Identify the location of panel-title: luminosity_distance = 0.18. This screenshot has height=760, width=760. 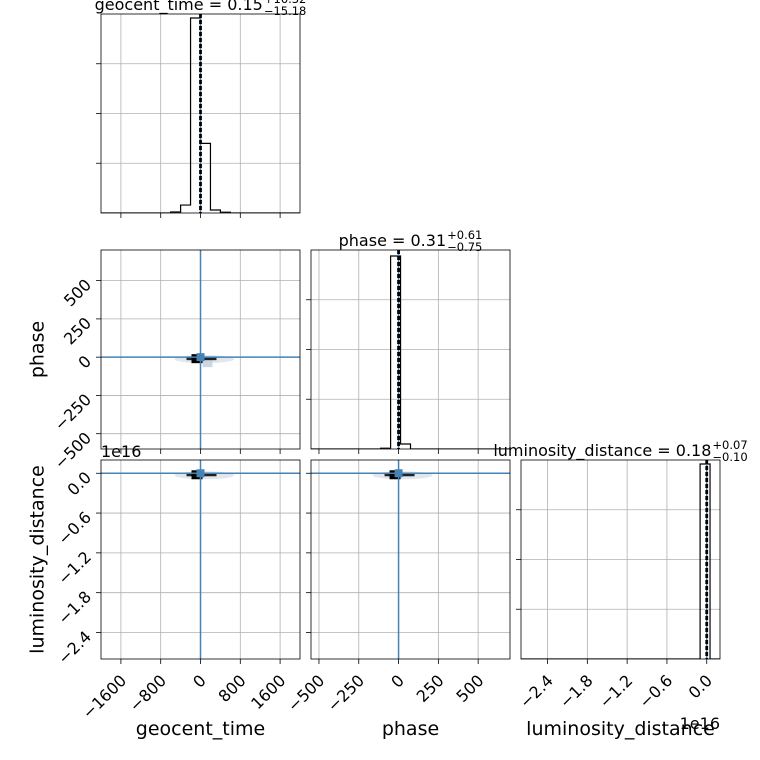
(602, 451).